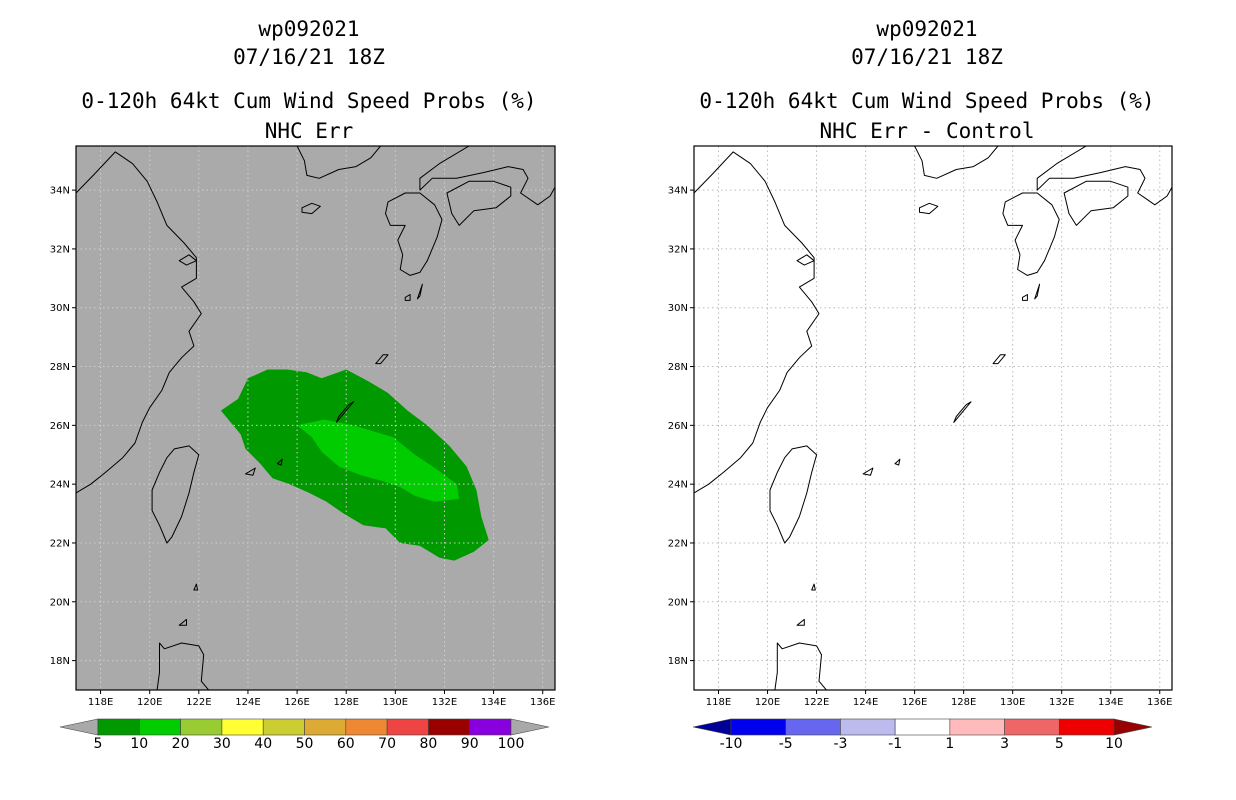 The image size is (1236, 800). Describe the element at coordinates (346, 744) in the screenshot. I see `colorbar-label: 60` at that location.